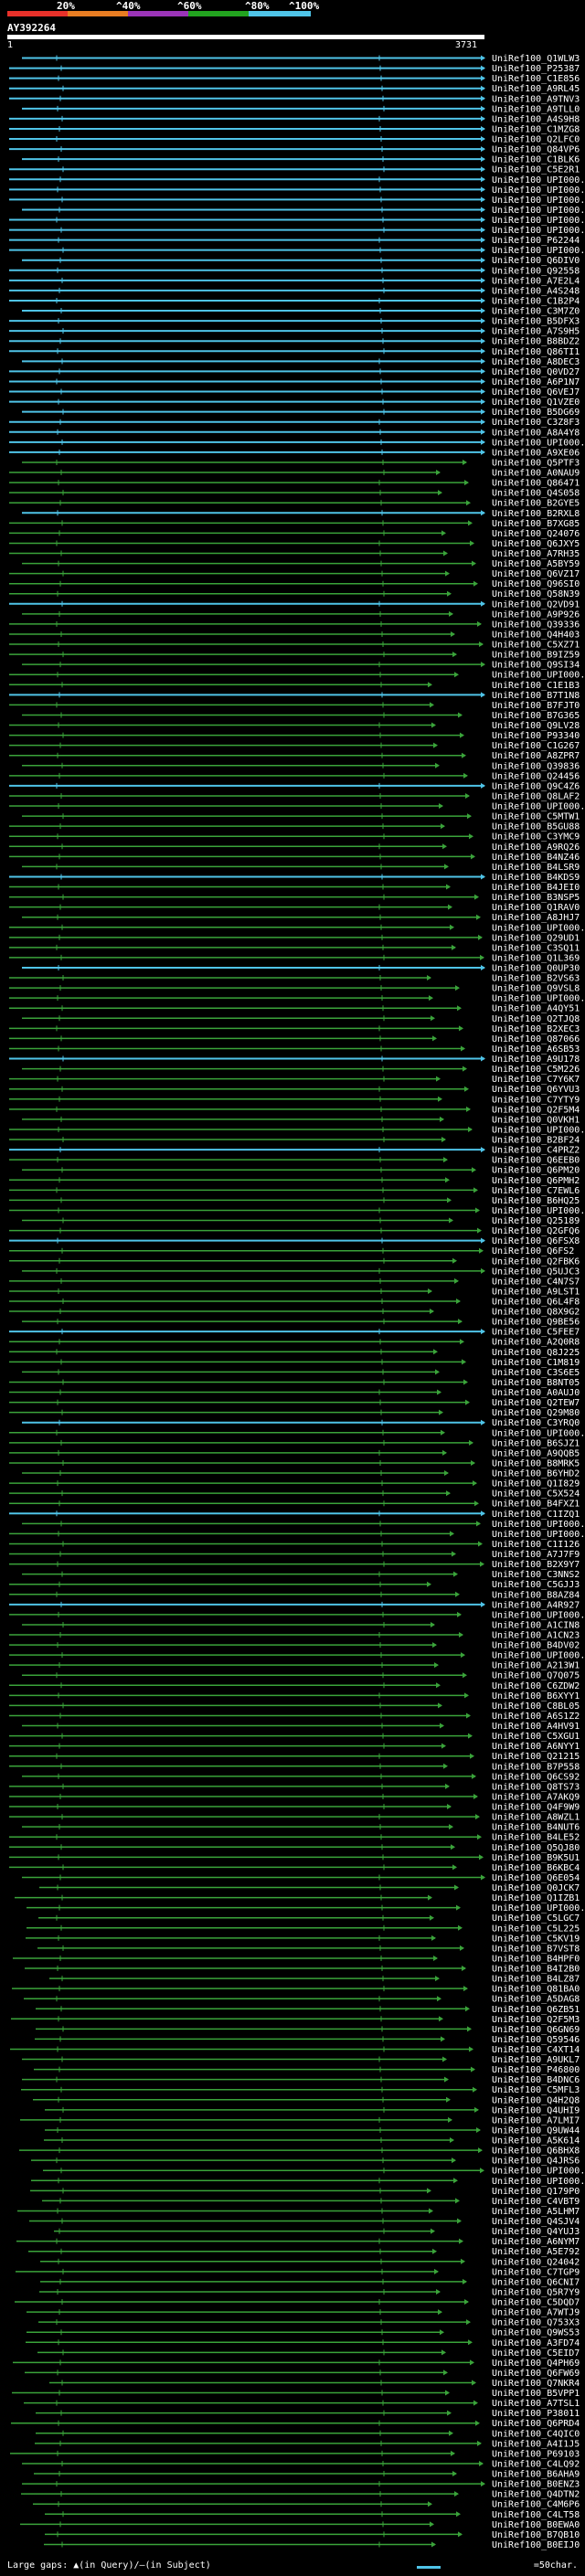  What do you see at coordinates (536, 615) in the screenshot?
I see `hit-label: UniRef100_A9P926` at bounding box center [536, 615].